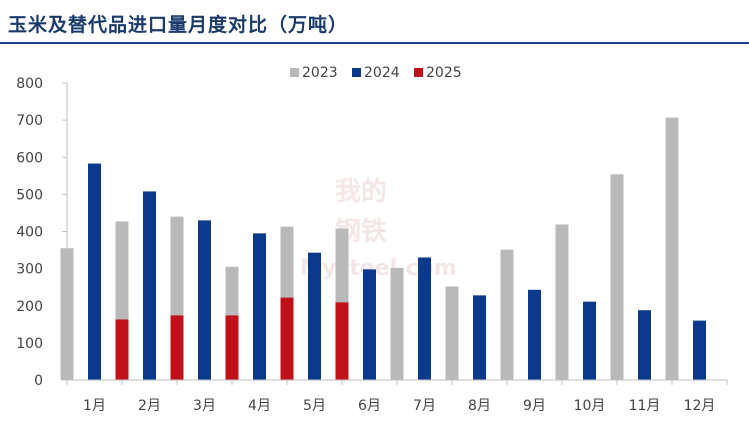 Image resolution: width=749 pixels, height=427 pixels. What do you see at coordinates (29, 233) in the screenshot?
I see `y-tick-label: 400` at bounding box center [29, 233].